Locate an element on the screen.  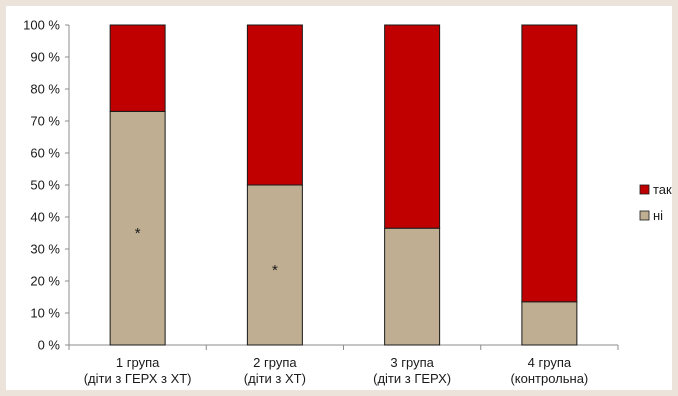
legend: так ні is located at coordinates (655, 202).